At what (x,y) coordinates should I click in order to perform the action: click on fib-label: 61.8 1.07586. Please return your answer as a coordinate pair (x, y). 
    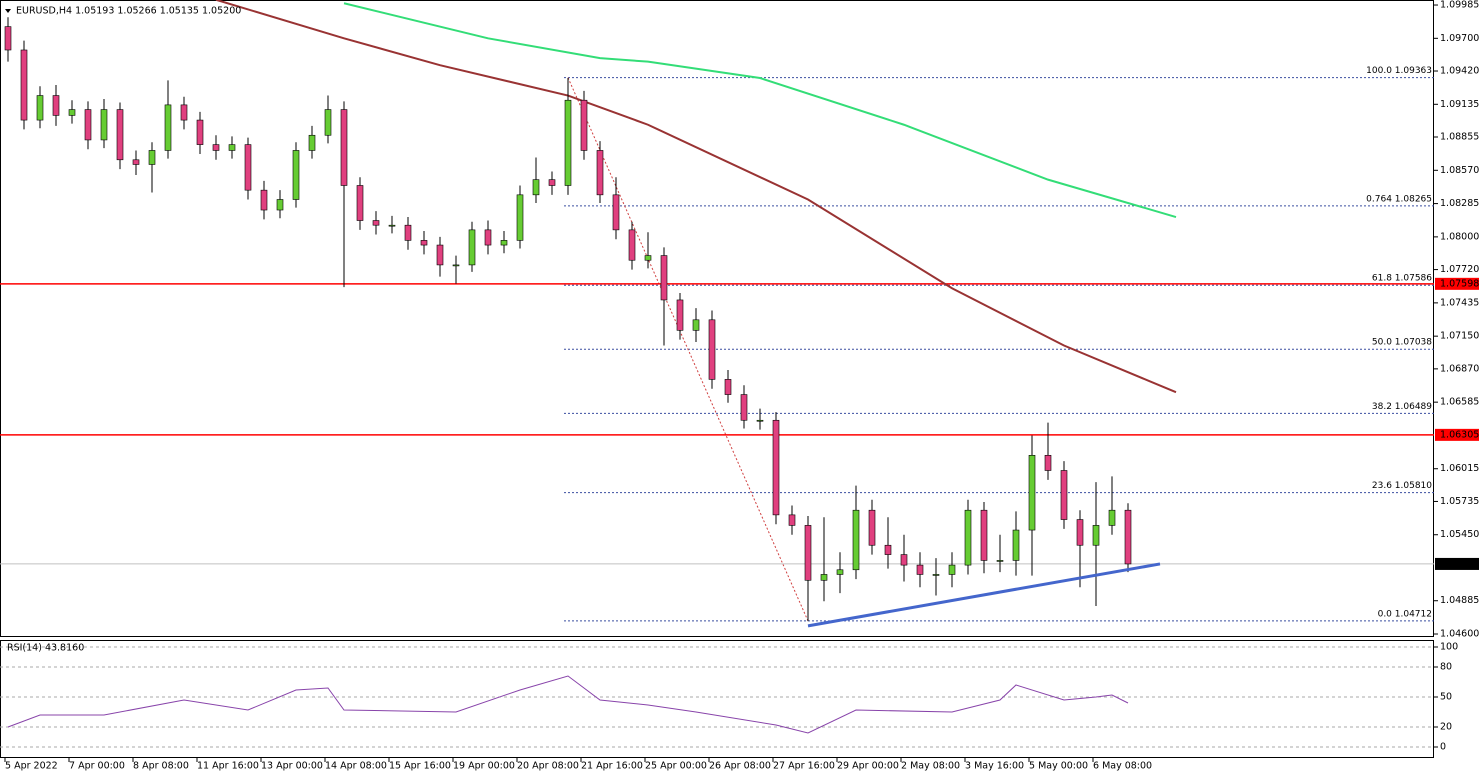
    Looking at the image, I should click on (1402, 279).